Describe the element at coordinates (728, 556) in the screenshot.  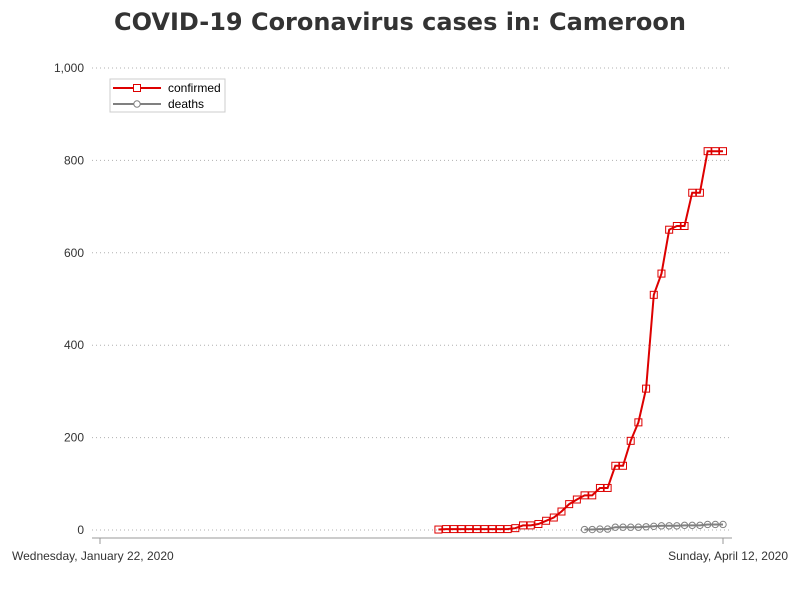
I see `x-tick-label: Sunday, April 12, 2020` at that location.